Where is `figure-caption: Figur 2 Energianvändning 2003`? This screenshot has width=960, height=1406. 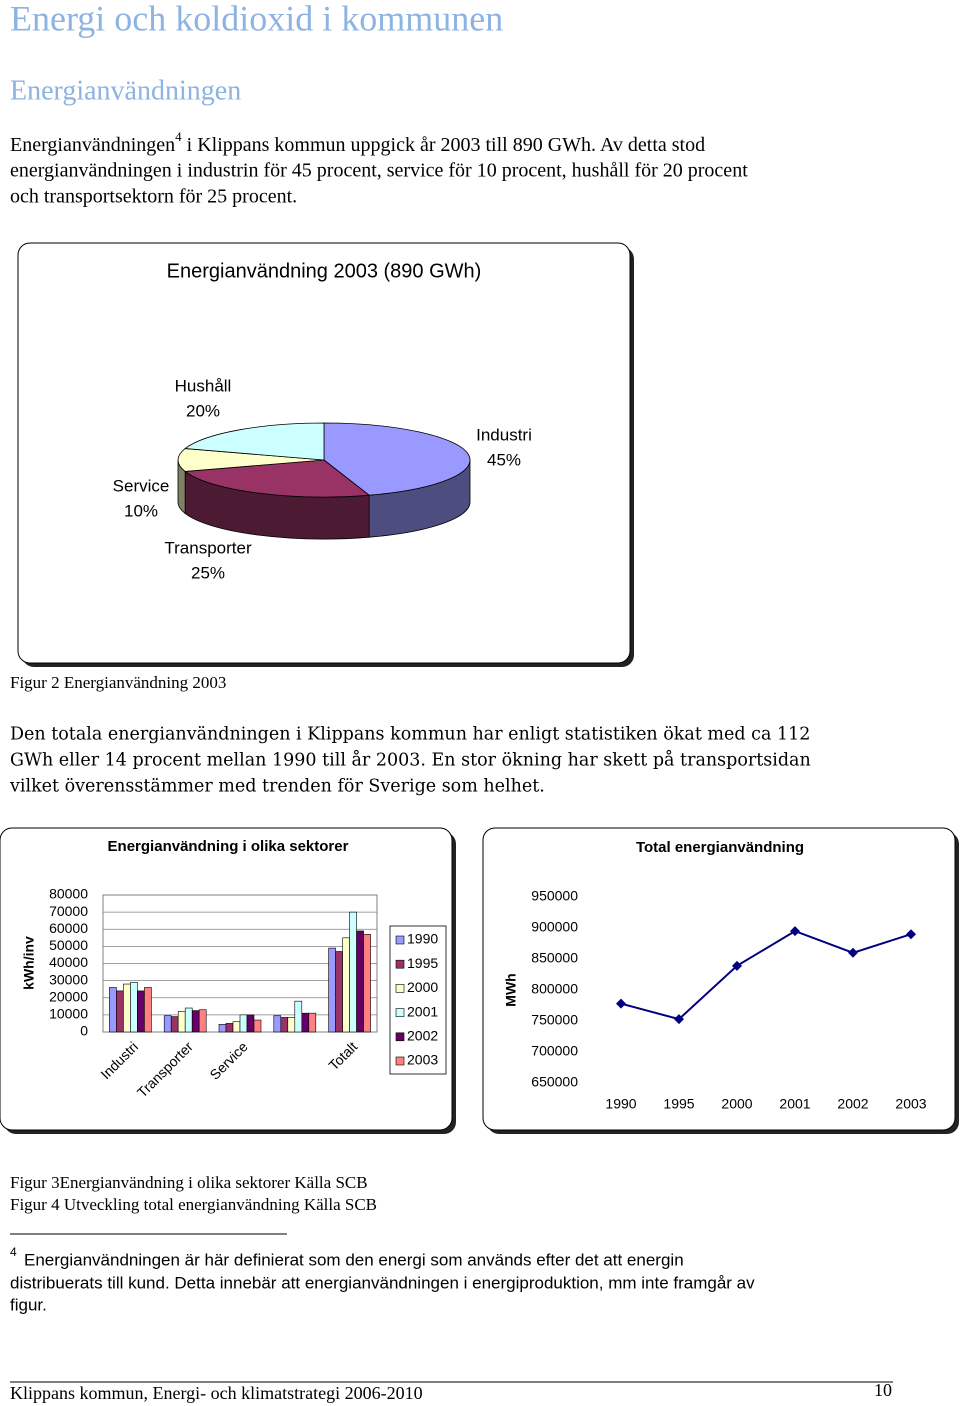
figure-caption: Figur 2 Energianvändning 2003 is located at coordinates (118, 682).